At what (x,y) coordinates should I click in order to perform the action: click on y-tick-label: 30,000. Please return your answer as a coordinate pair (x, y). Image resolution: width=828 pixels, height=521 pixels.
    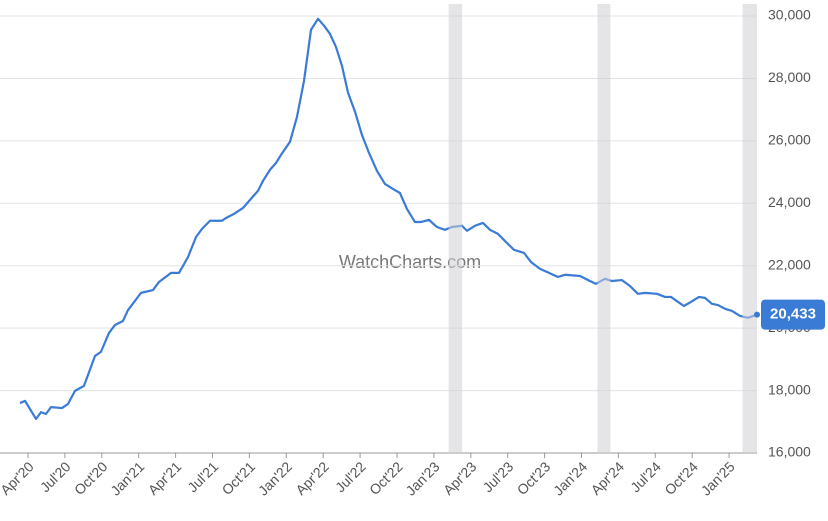
    Looking at the image, I should click on (789, 15).